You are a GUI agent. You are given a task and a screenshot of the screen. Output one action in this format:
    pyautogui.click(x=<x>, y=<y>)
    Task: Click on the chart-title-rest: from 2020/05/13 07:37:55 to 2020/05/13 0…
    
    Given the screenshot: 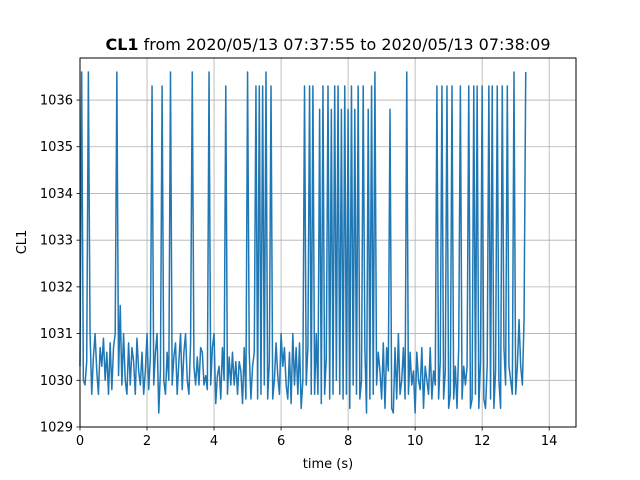 What is the action you would take?
    pyautogui.click(x=345, y=44)
    